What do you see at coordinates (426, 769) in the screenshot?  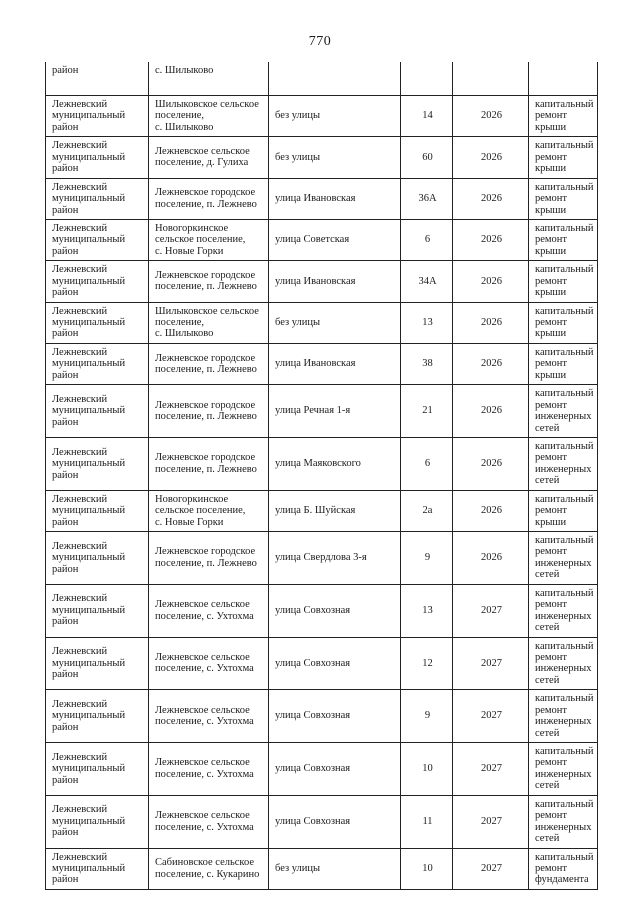 I see `cell-house-number: 10` at bounding box center [426, 769].